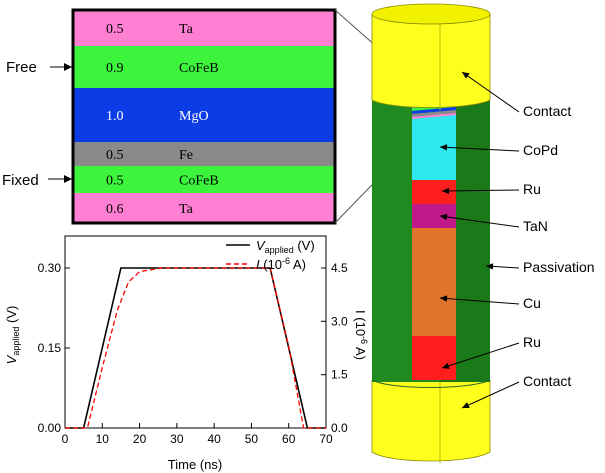  I want to click on y-right-title-rest: A), so click(360, 352).